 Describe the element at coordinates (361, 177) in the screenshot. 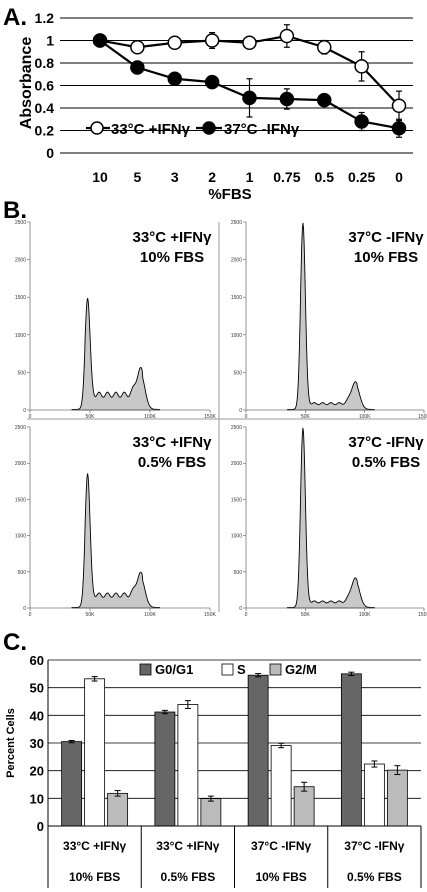

I see `panel-a-x-tick: 0.25` at that location.